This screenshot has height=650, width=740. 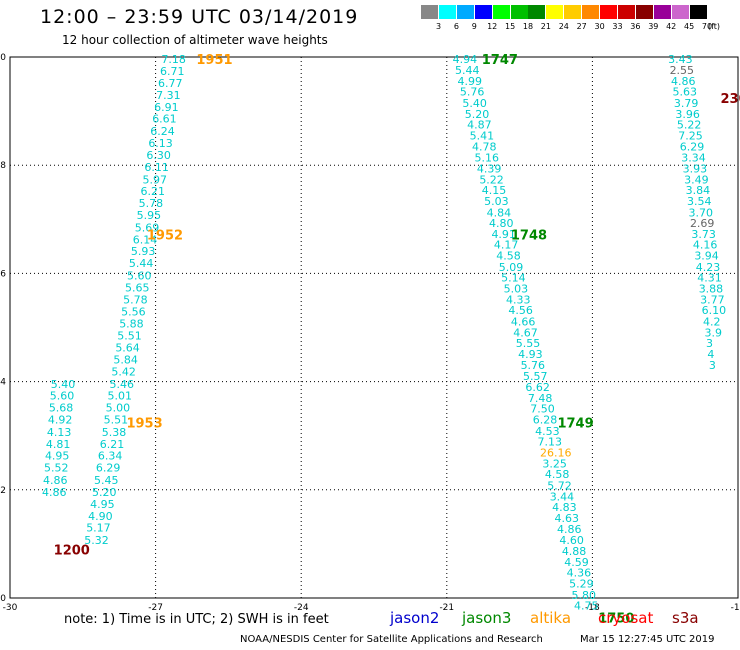 What do you see at coordinates (158, 155) in the screenshot?
I see `wave-height-value: 6.30` at bounding box center [158, 155].